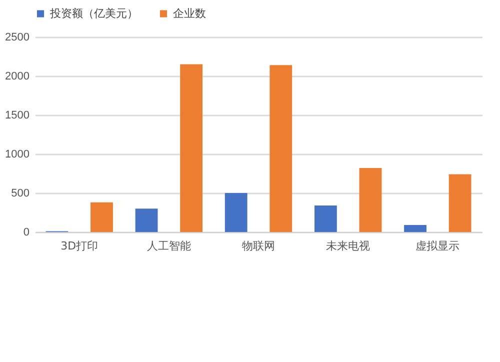 The width and height of the screenshot is (500, 362). What do you see at coordinates (17, 38) in the screenshot?
I see `y-tick-label: 2500` at bounding box center [17, 38].